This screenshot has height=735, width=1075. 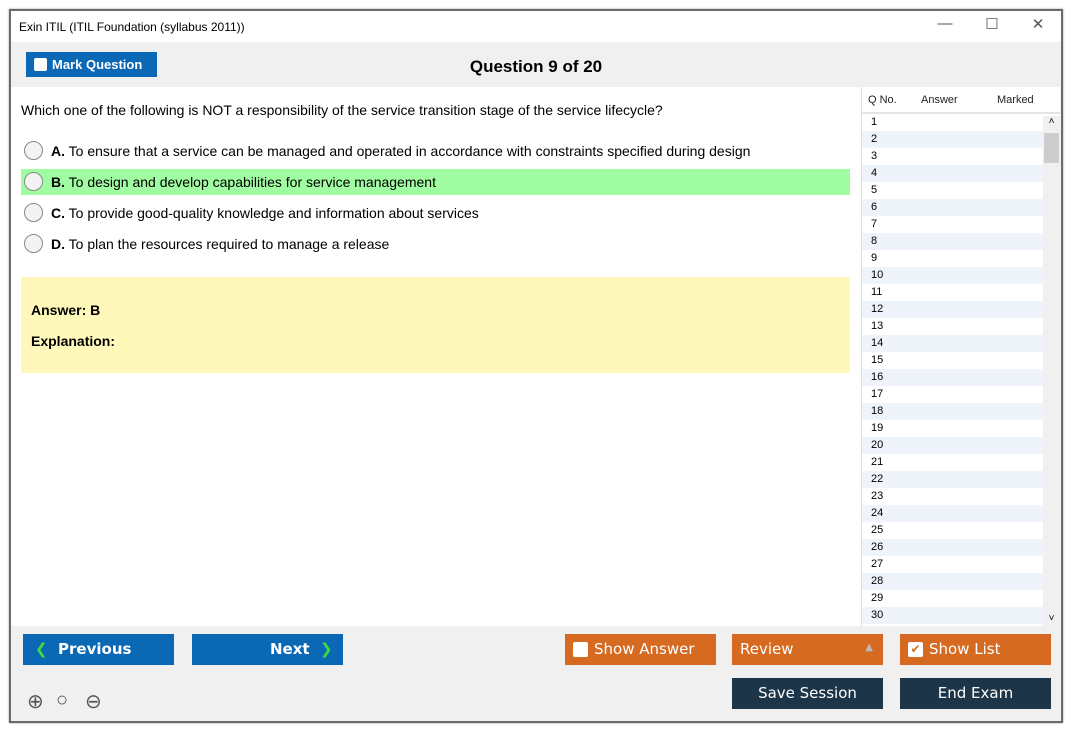 I want to click on zoom-in-icon: ⊕, so click(x=35, y=702).